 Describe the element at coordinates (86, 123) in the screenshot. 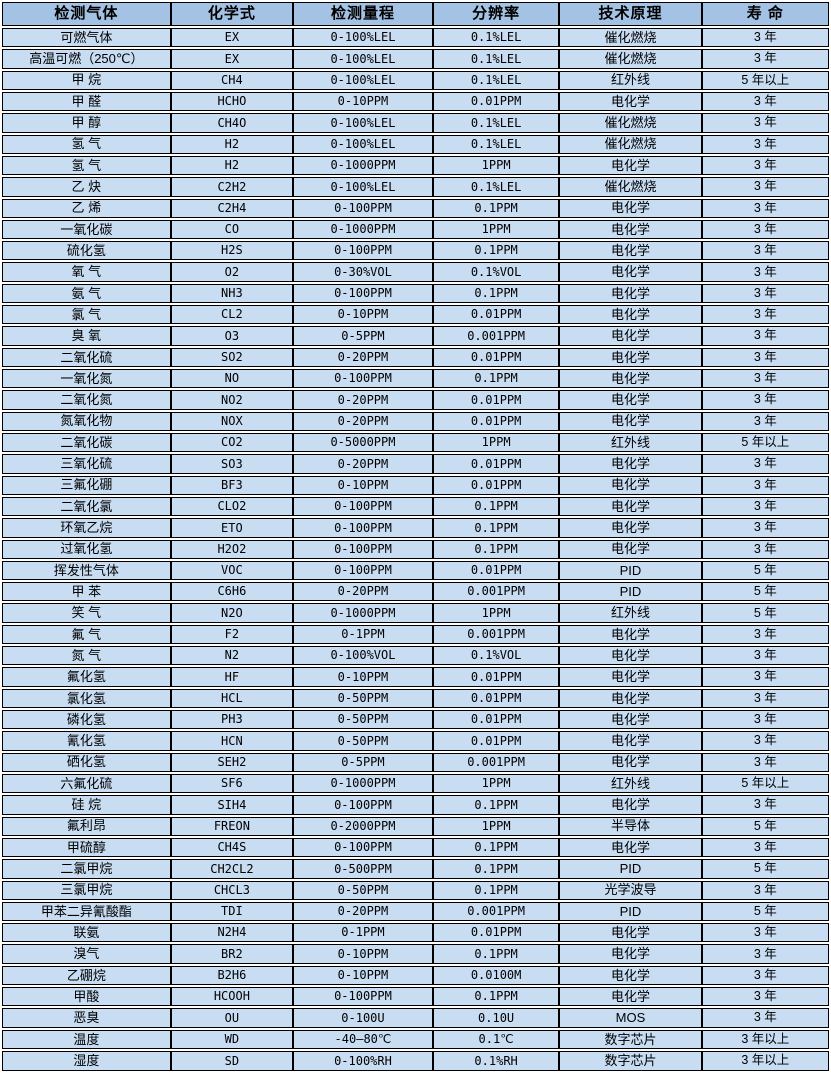

I see `gas-name-cell: 甲 醇` at that location.